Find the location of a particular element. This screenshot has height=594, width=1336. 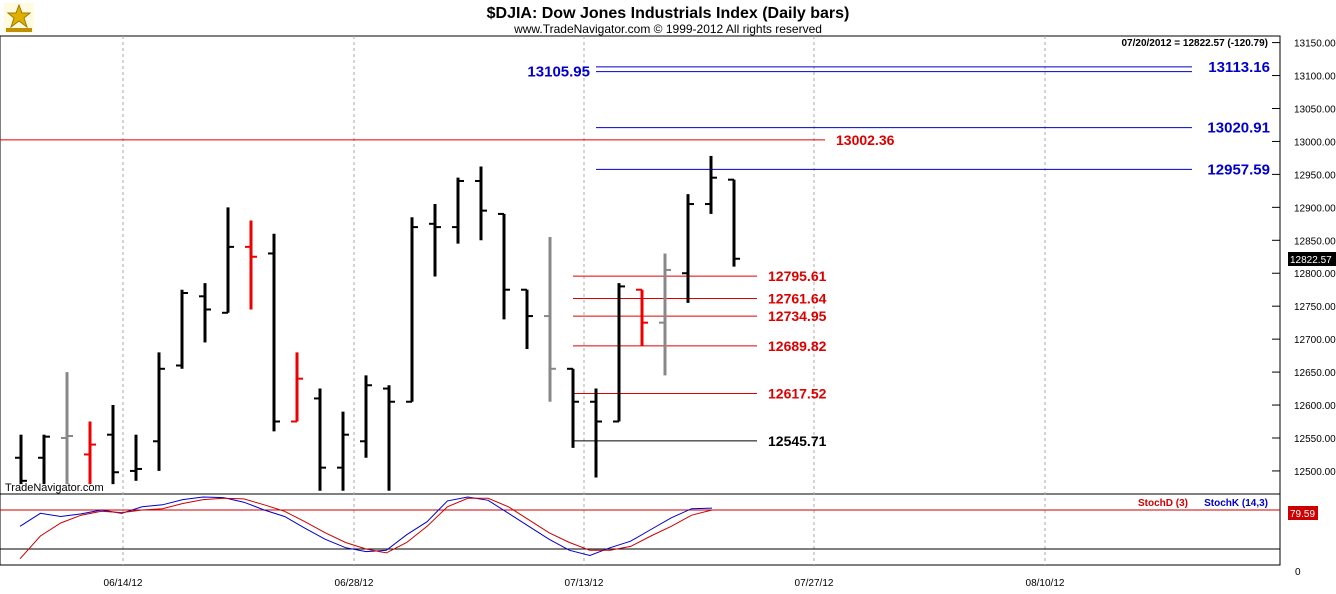

stoch-badge is located at coordinates (1303, 513).